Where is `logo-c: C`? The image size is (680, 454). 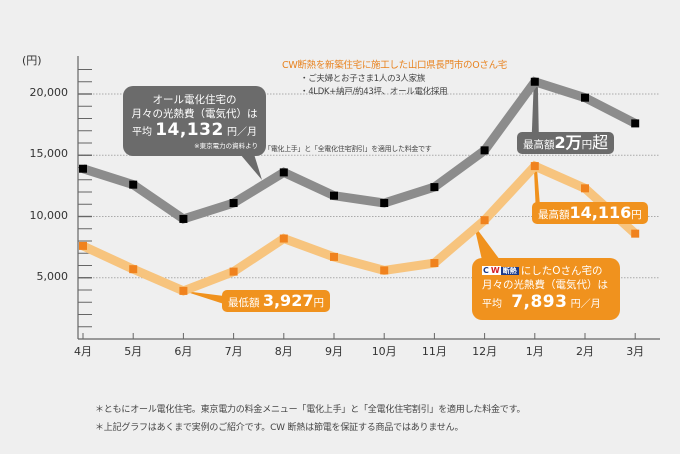 logo-c: C is located at coordinates (486, 270).